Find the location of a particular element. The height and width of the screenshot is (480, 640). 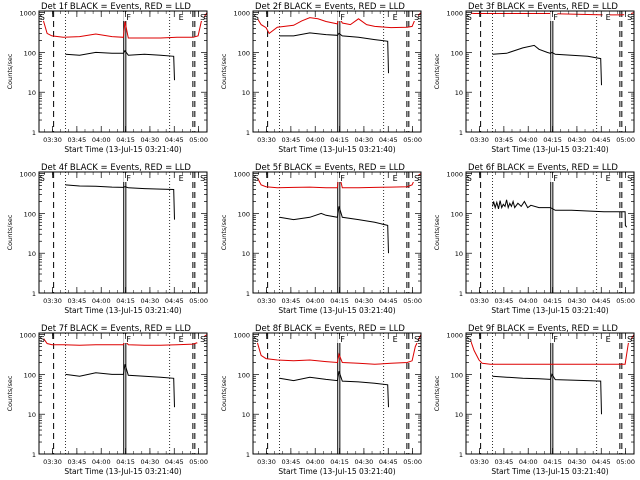

panel-title: Det 3f BLACK = Events, RED = LLD is located at coordinates (543, 7).